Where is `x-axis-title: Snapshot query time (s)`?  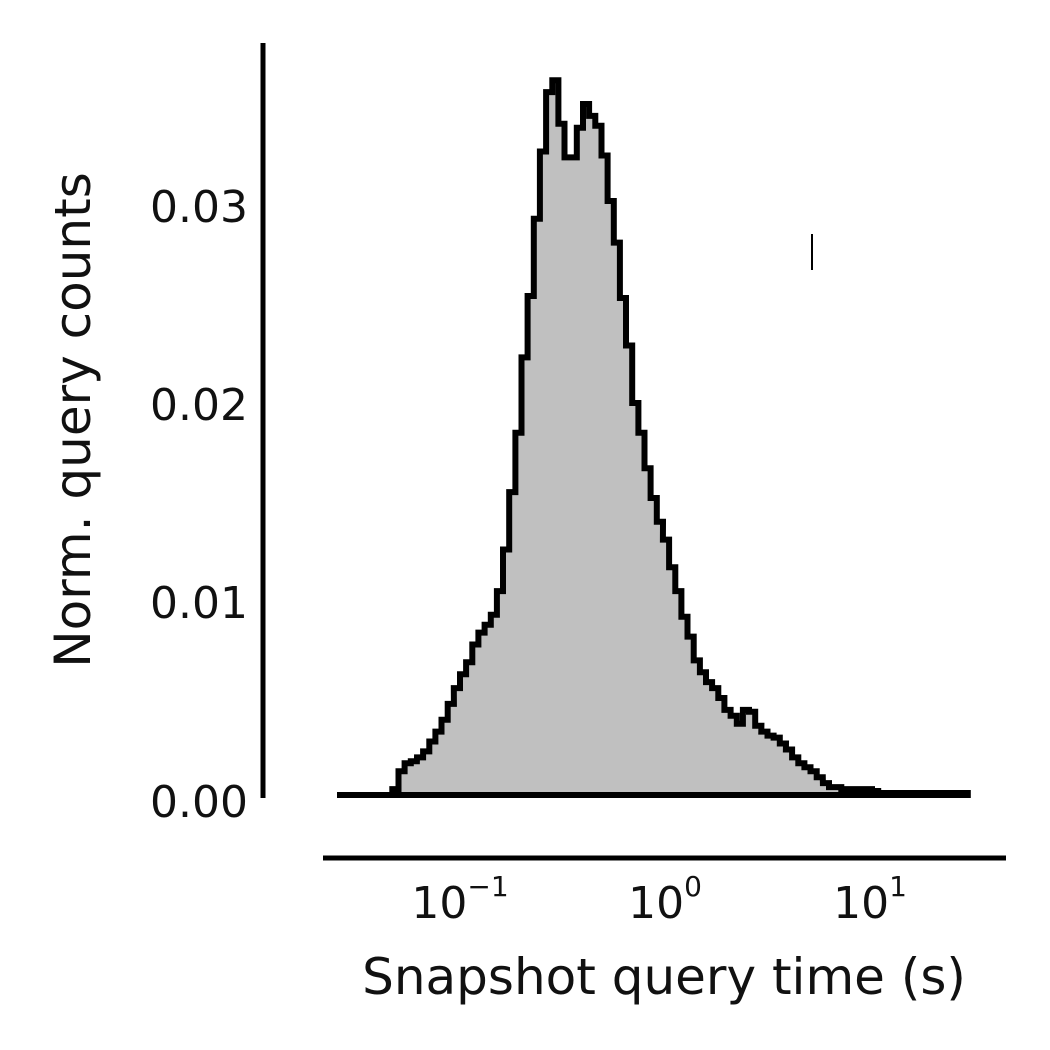
x-axis-title: Snapshot query time (s) is located at coordinates (664, 977).